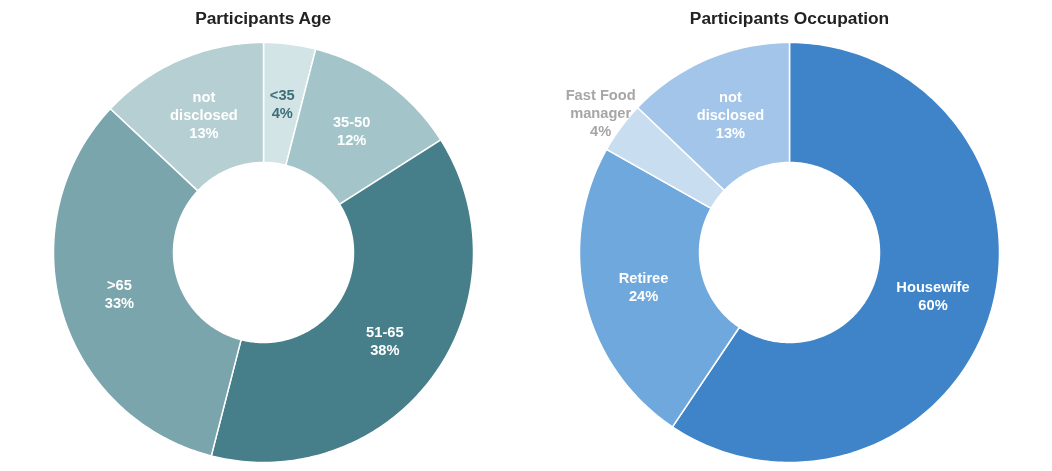 This screenshot has height=471, width=1052. Describe the element at coordinates (933, 287) in the screenshot. I see `slice-label: Housewife` at that location.